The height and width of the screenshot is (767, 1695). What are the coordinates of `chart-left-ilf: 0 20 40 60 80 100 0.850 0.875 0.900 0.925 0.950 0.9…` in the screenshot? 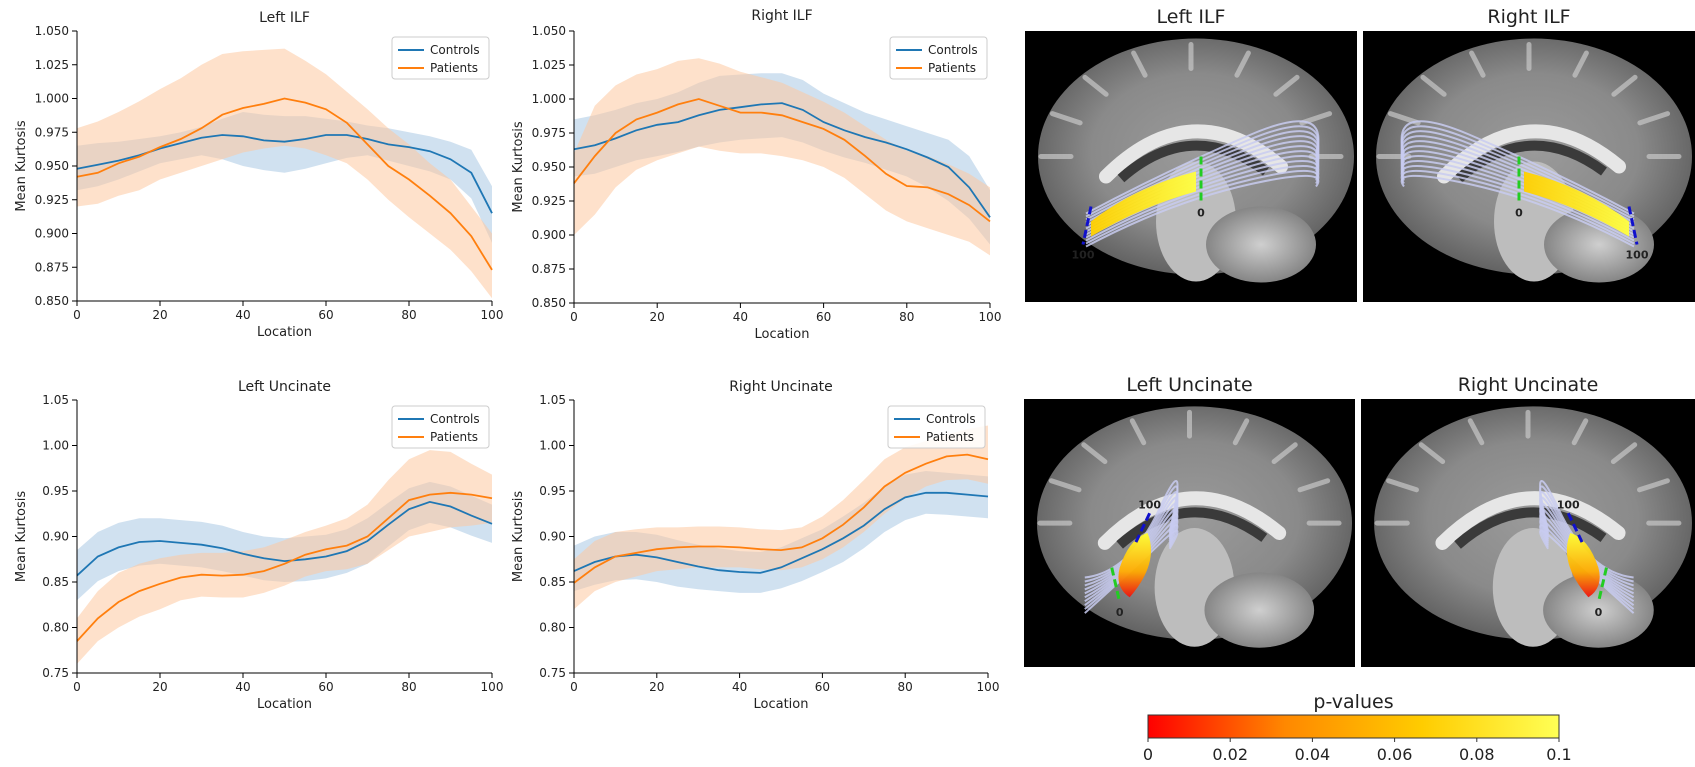 It's located at (258, 175).